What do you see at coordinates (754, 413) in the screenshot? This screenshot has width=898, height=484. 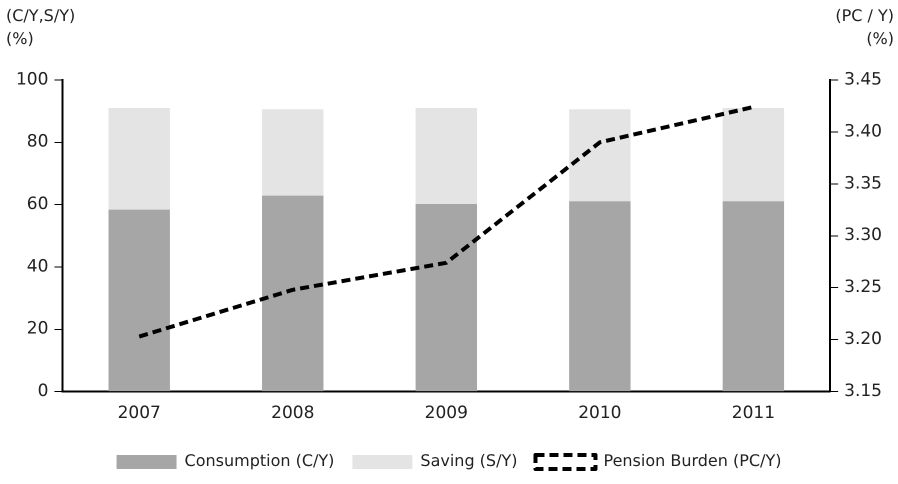 I see `x-tick-label: 2011` at bounding box center [754, 413].